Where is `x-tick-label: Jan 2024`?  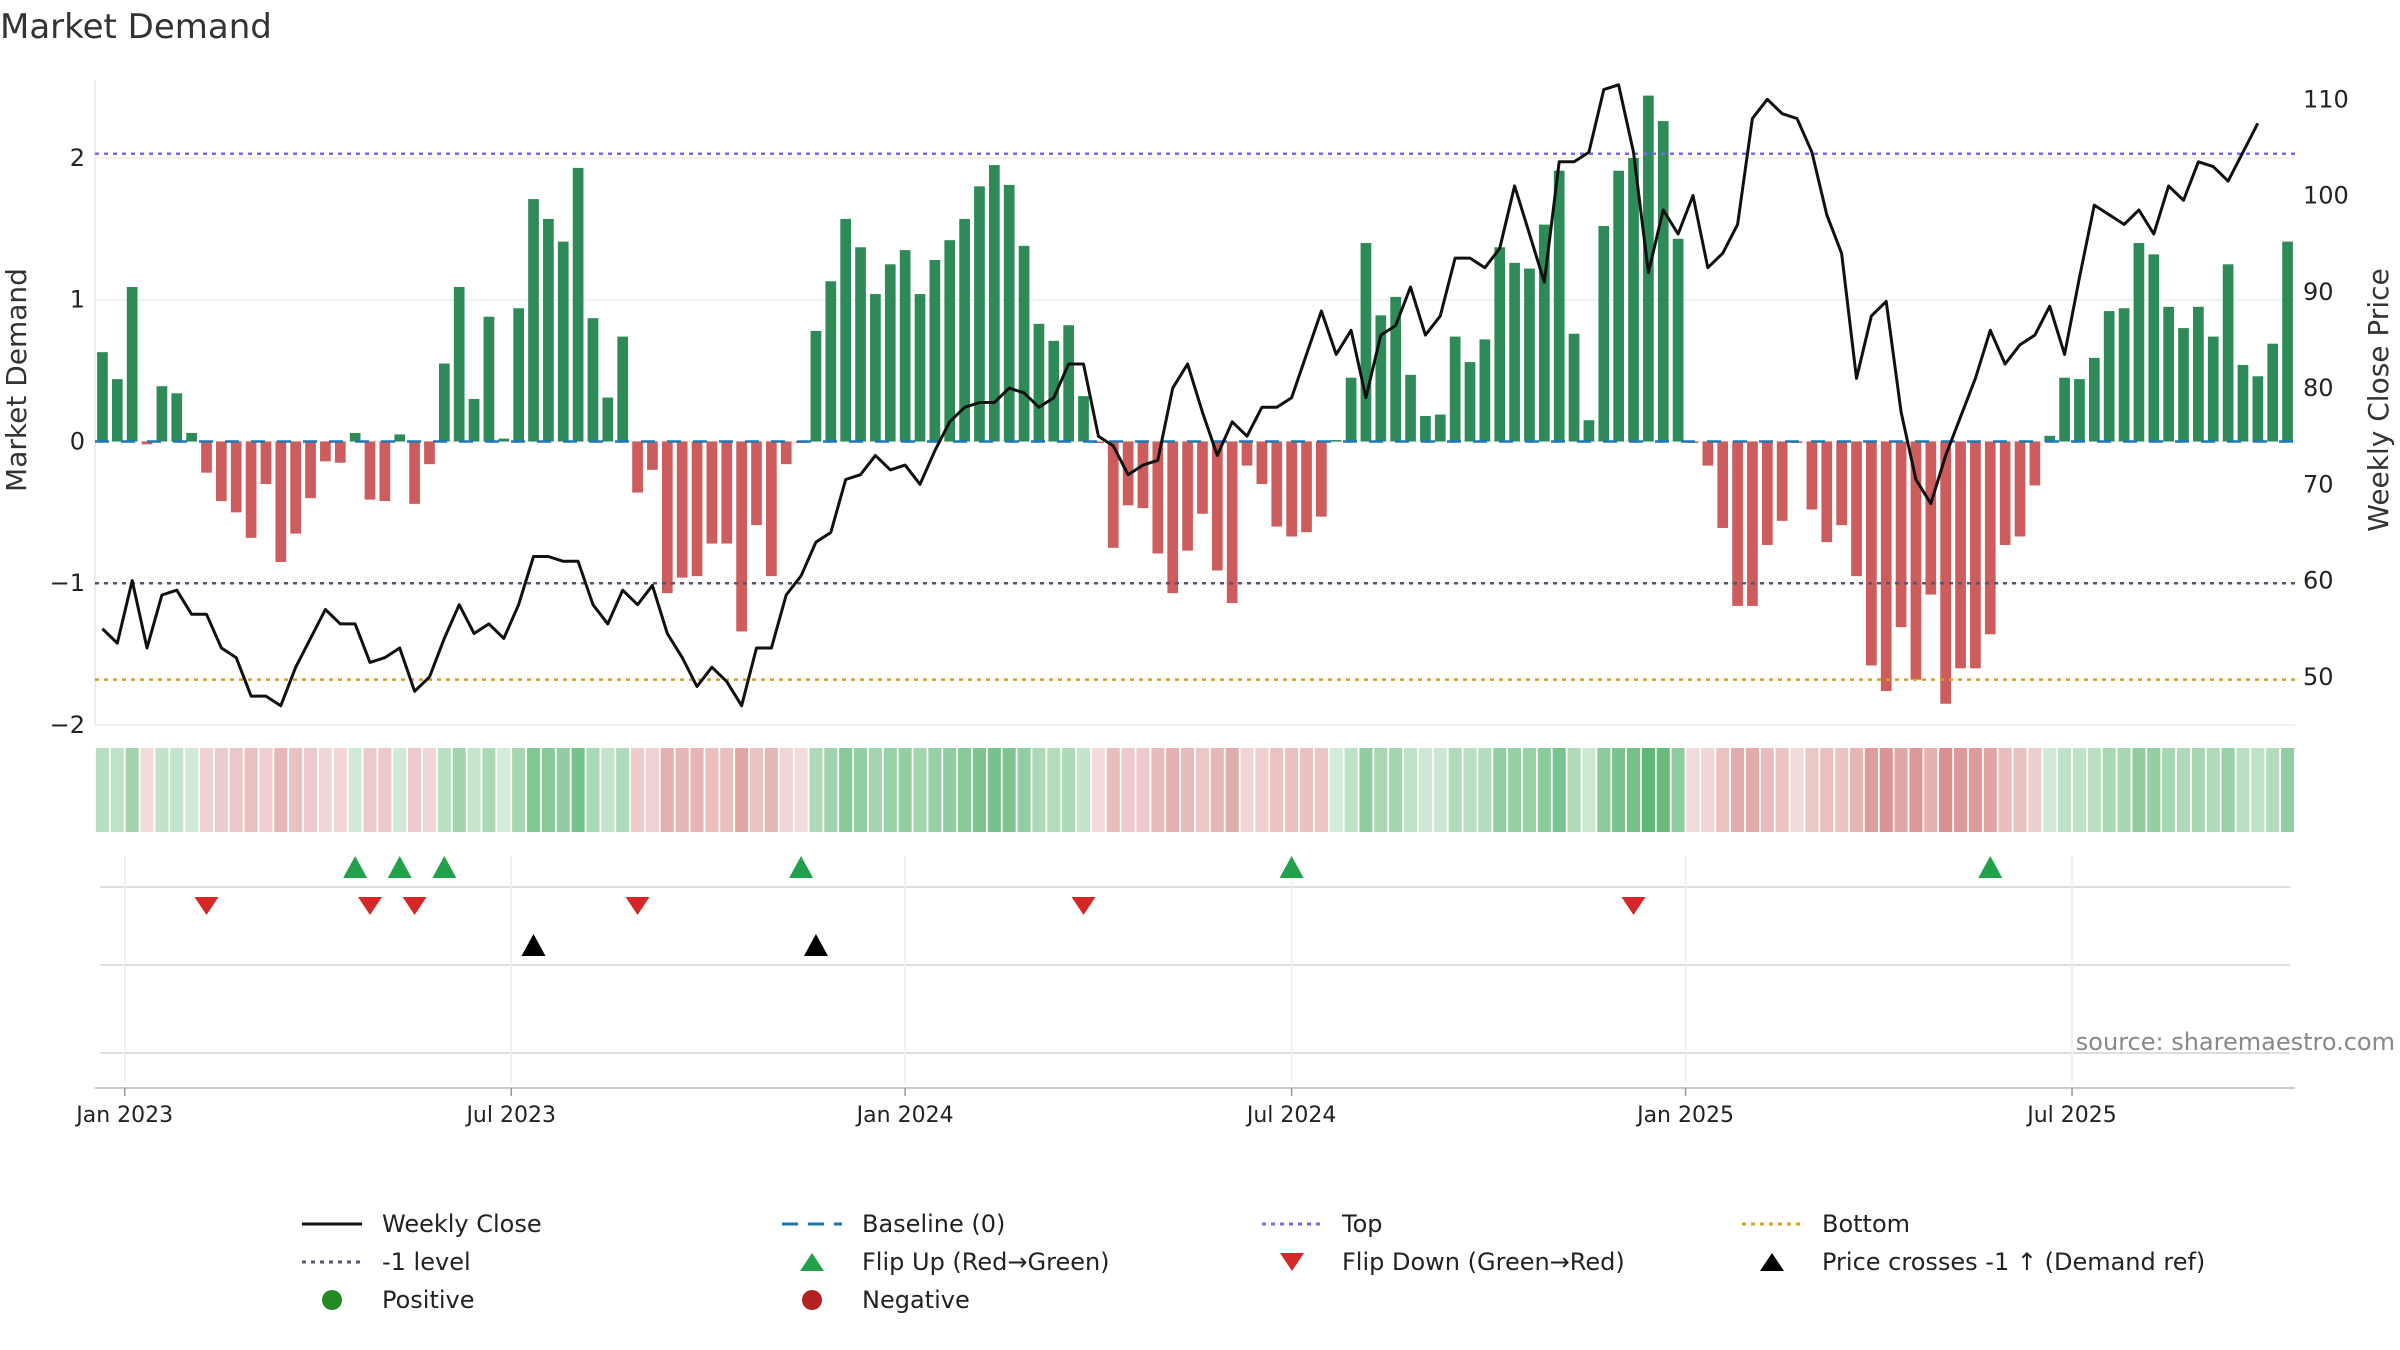
x-tick-label: Jan 2024 is located at coordinates (904, 1115).